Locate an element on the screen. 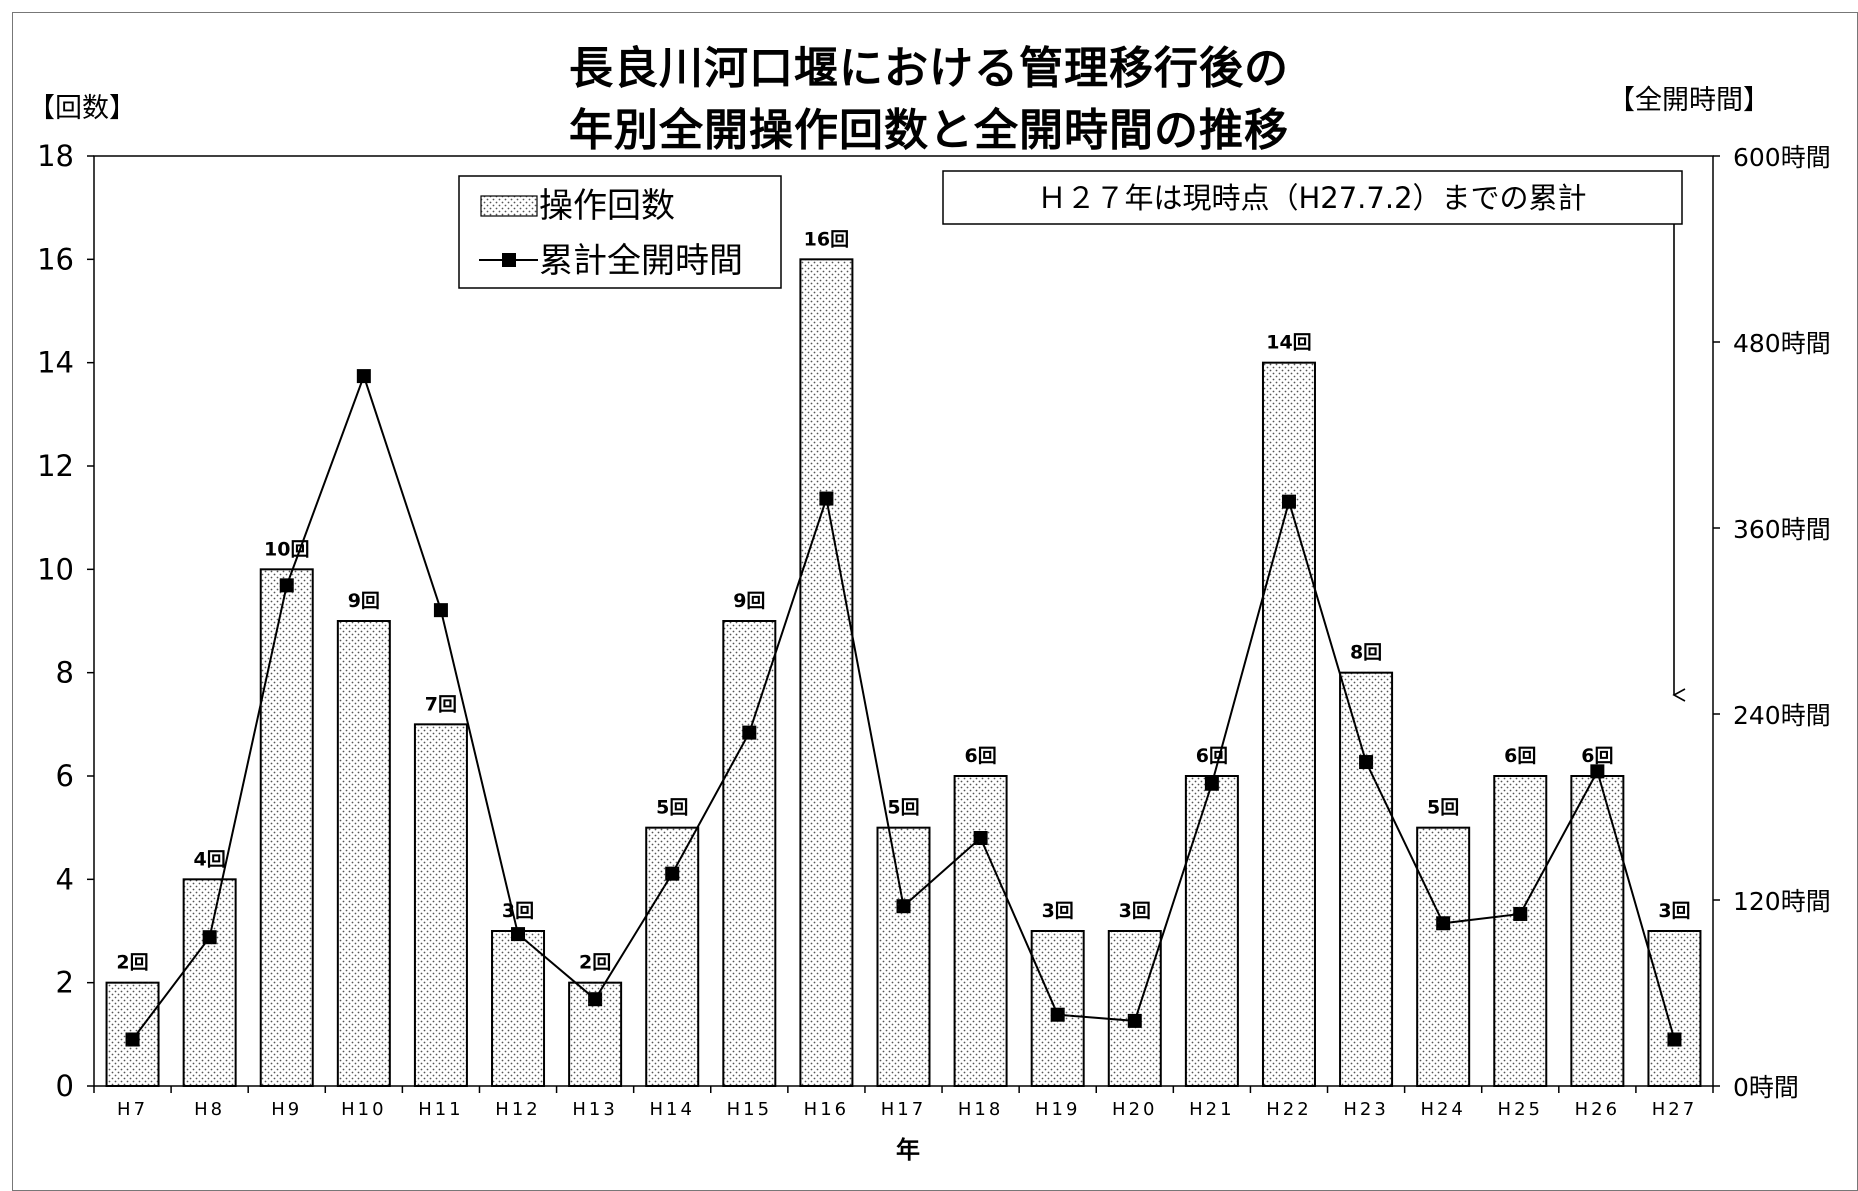  x-tick-label: H27 is located at coordinates (1674, 1109).